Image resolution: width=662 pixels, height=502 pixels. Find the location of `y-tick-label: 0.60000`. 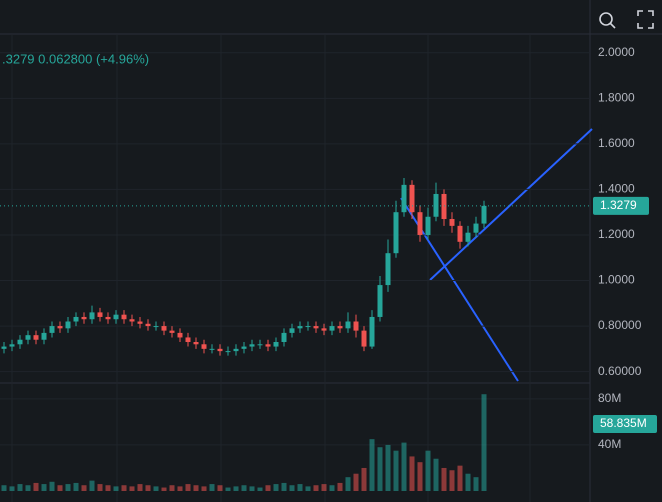

y-tick-label: 0.60000 is located at coordinates (620, 371).